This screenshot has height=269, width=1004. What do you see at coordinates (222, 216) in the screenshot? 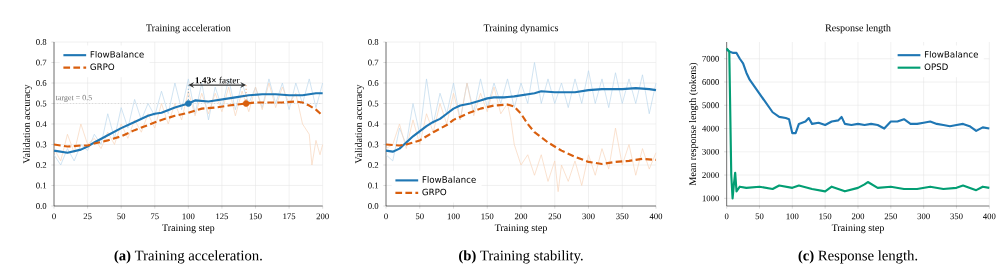
I see `x-tick-label: 125` at bounding box center [222, 216].